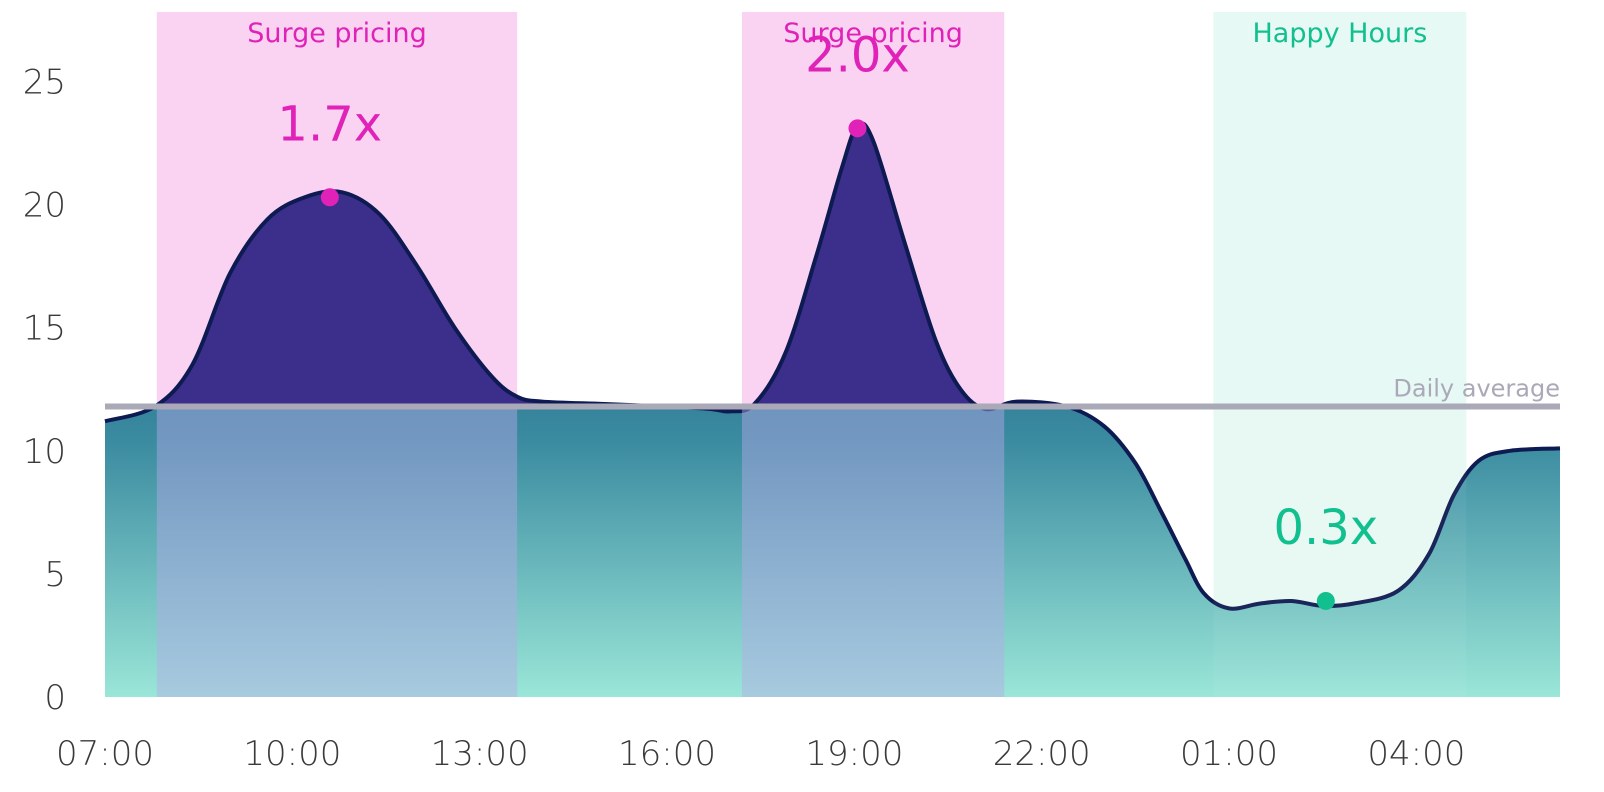 The height and width of the screenshot is (792, 1604). Describe the element at coordinates (832, 392) in the screenshot. I see `daily-average: Daily average` at that location.